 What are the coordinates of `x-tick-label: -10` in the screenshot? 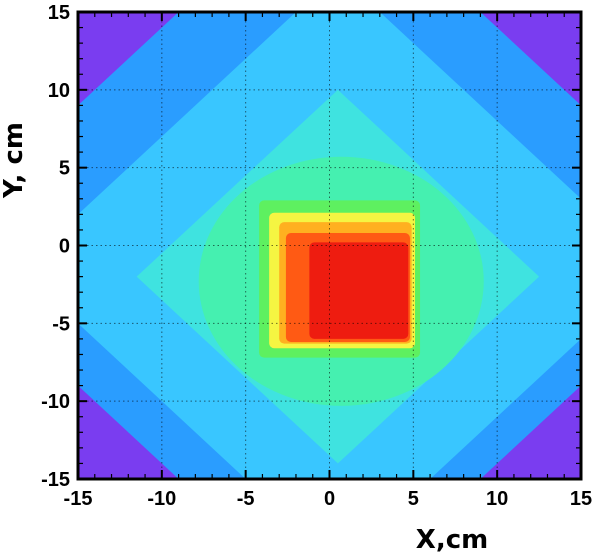 It's located at (161, 499).